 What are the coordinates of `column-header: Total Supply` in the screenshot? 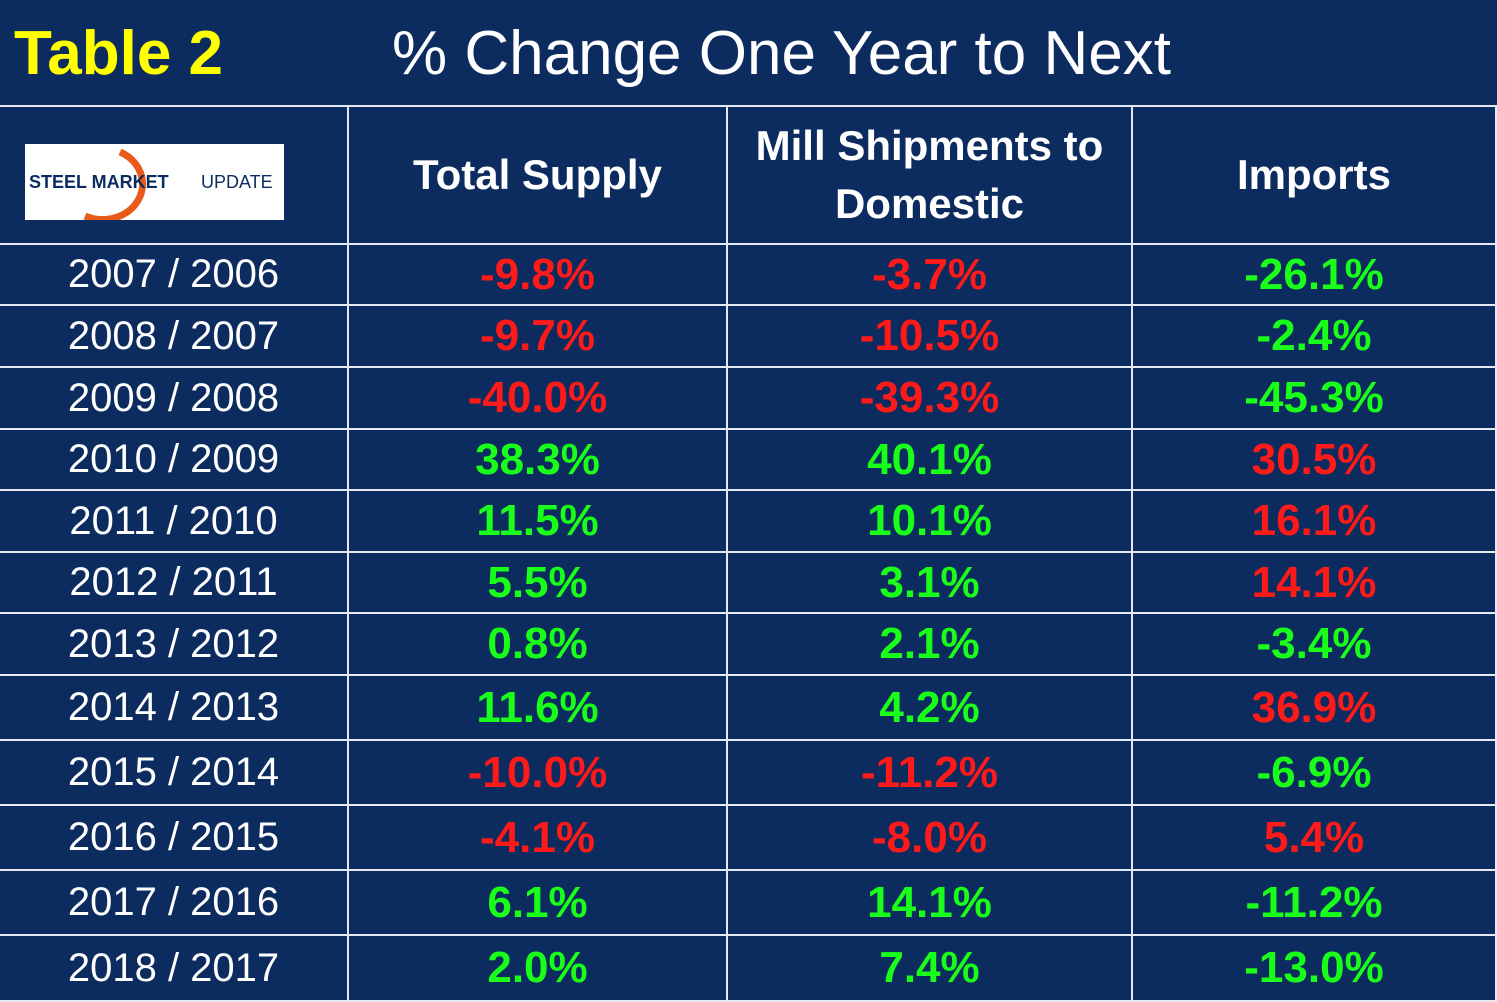 It's located at (538, 176).